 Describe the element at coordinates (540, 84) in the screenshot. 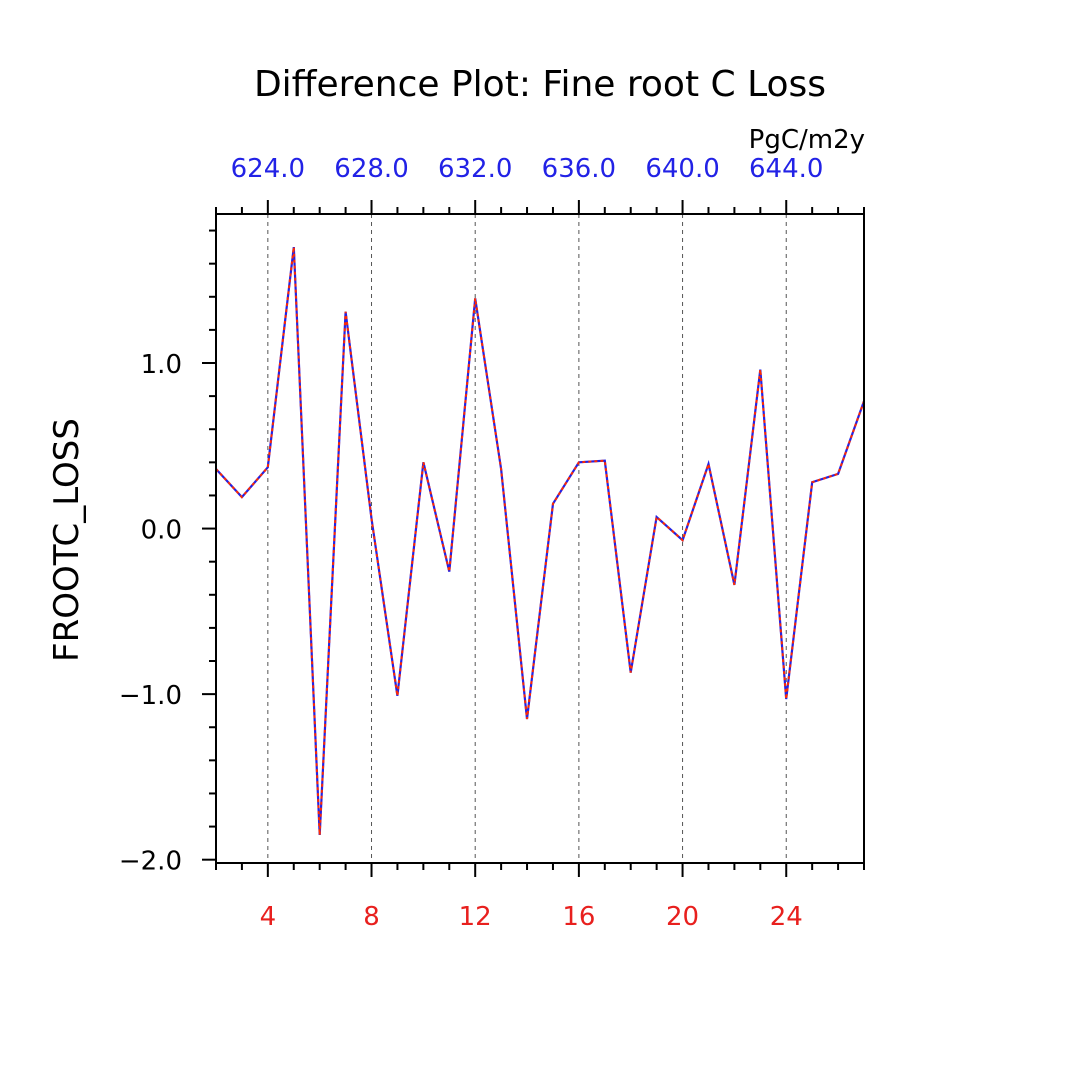

I see `chart-title: Difference Plot: Fine root C Loss` at that location.